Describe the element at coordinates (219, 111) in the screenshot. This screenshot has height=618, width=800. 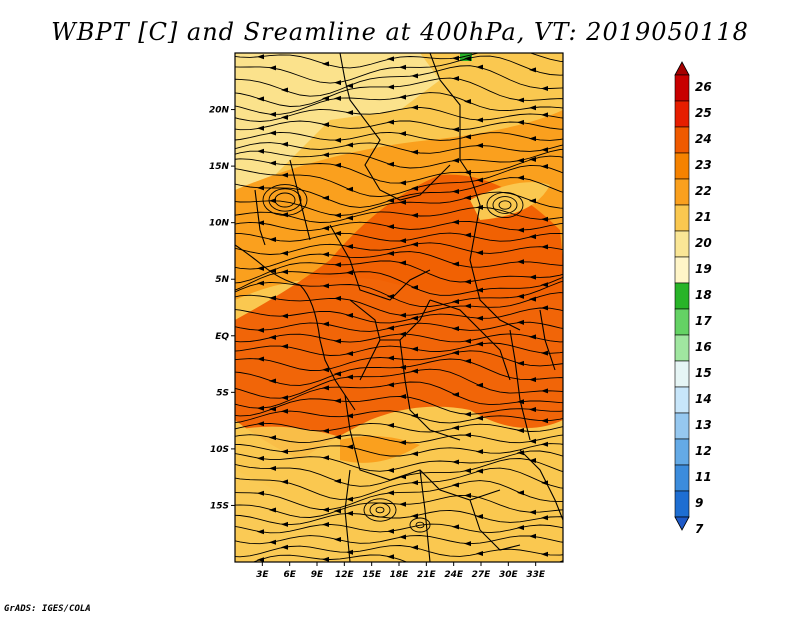
I see `lat-tick-label: 20N` at that location.